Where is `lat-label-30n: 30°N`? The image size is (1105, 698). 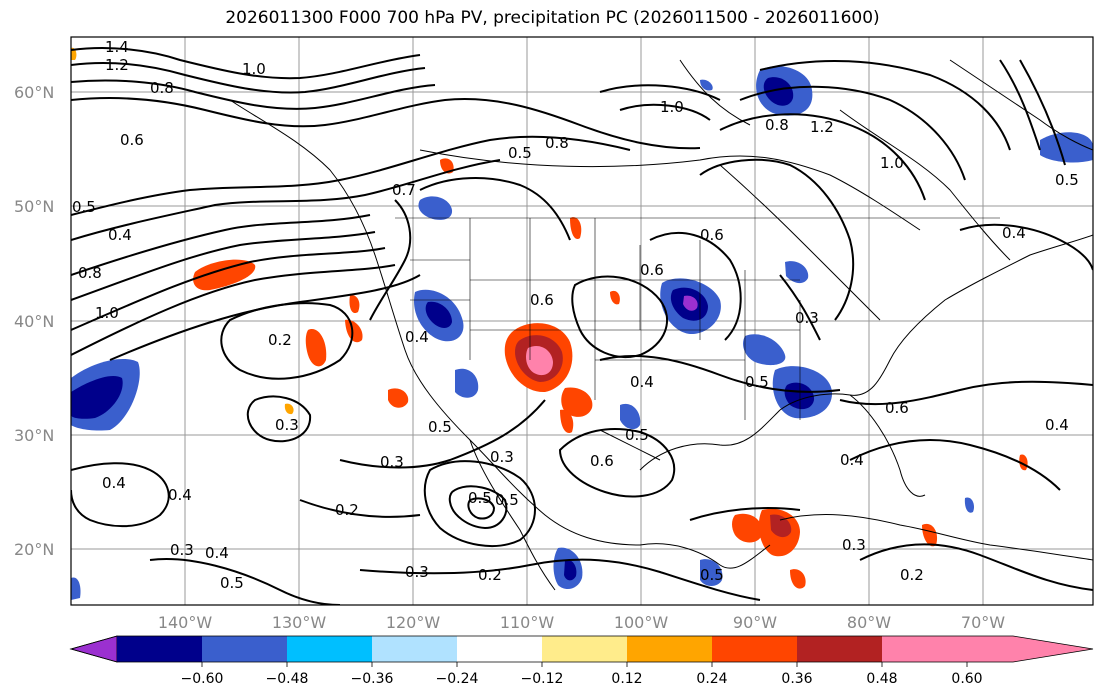 lat-label-30n: 30°N is located at coordinates (34, 435).